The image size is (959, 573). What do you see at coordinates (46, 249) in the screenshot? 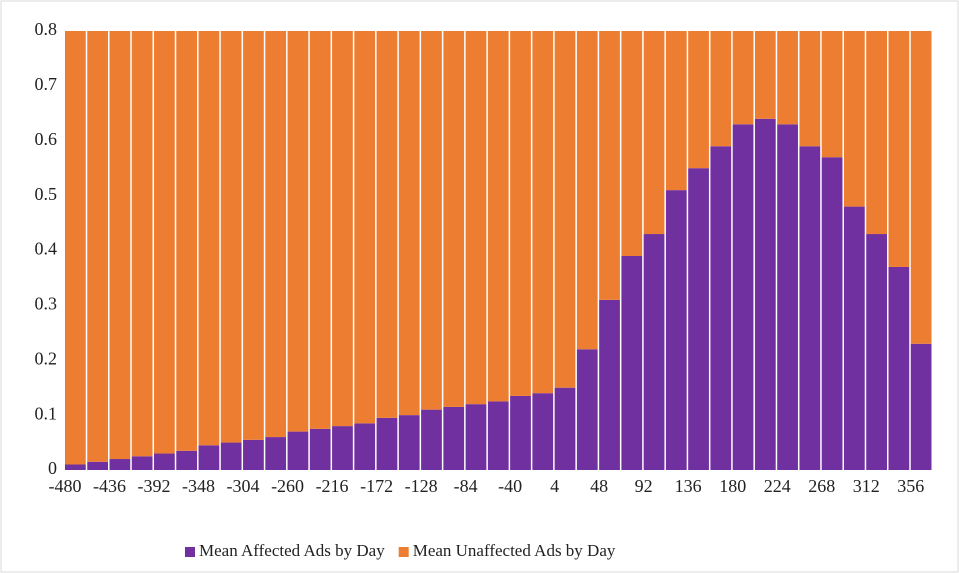
I see `y-tick-label: 0.4` at bounding box center [46, 249].